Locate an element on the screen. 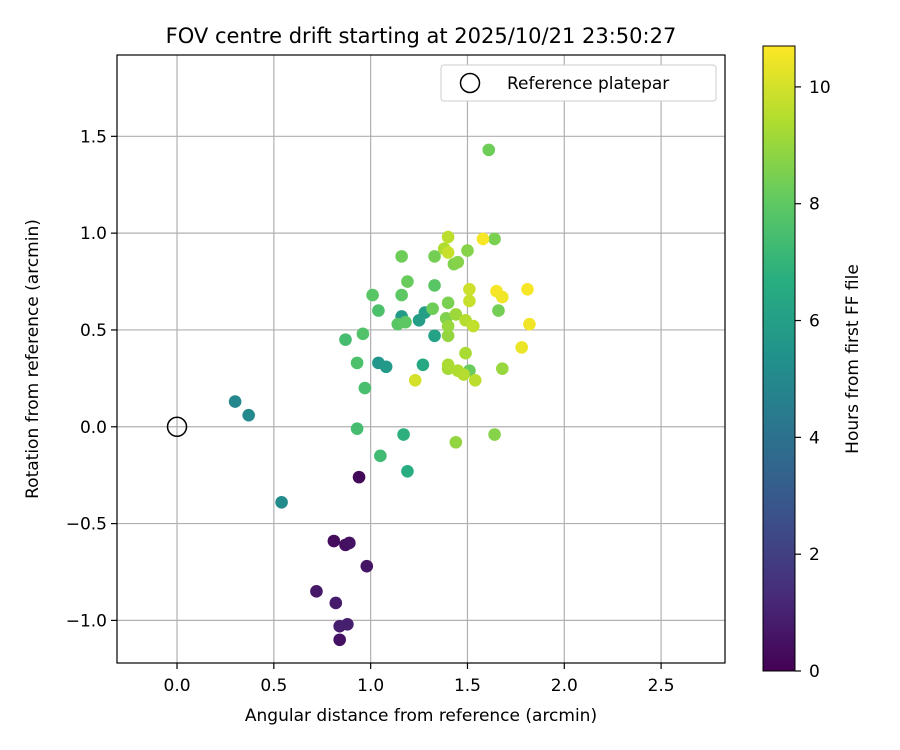 This screenshot has width=900, height=750. x-tick-label: 0.5 is located at coordinates (273, 686).